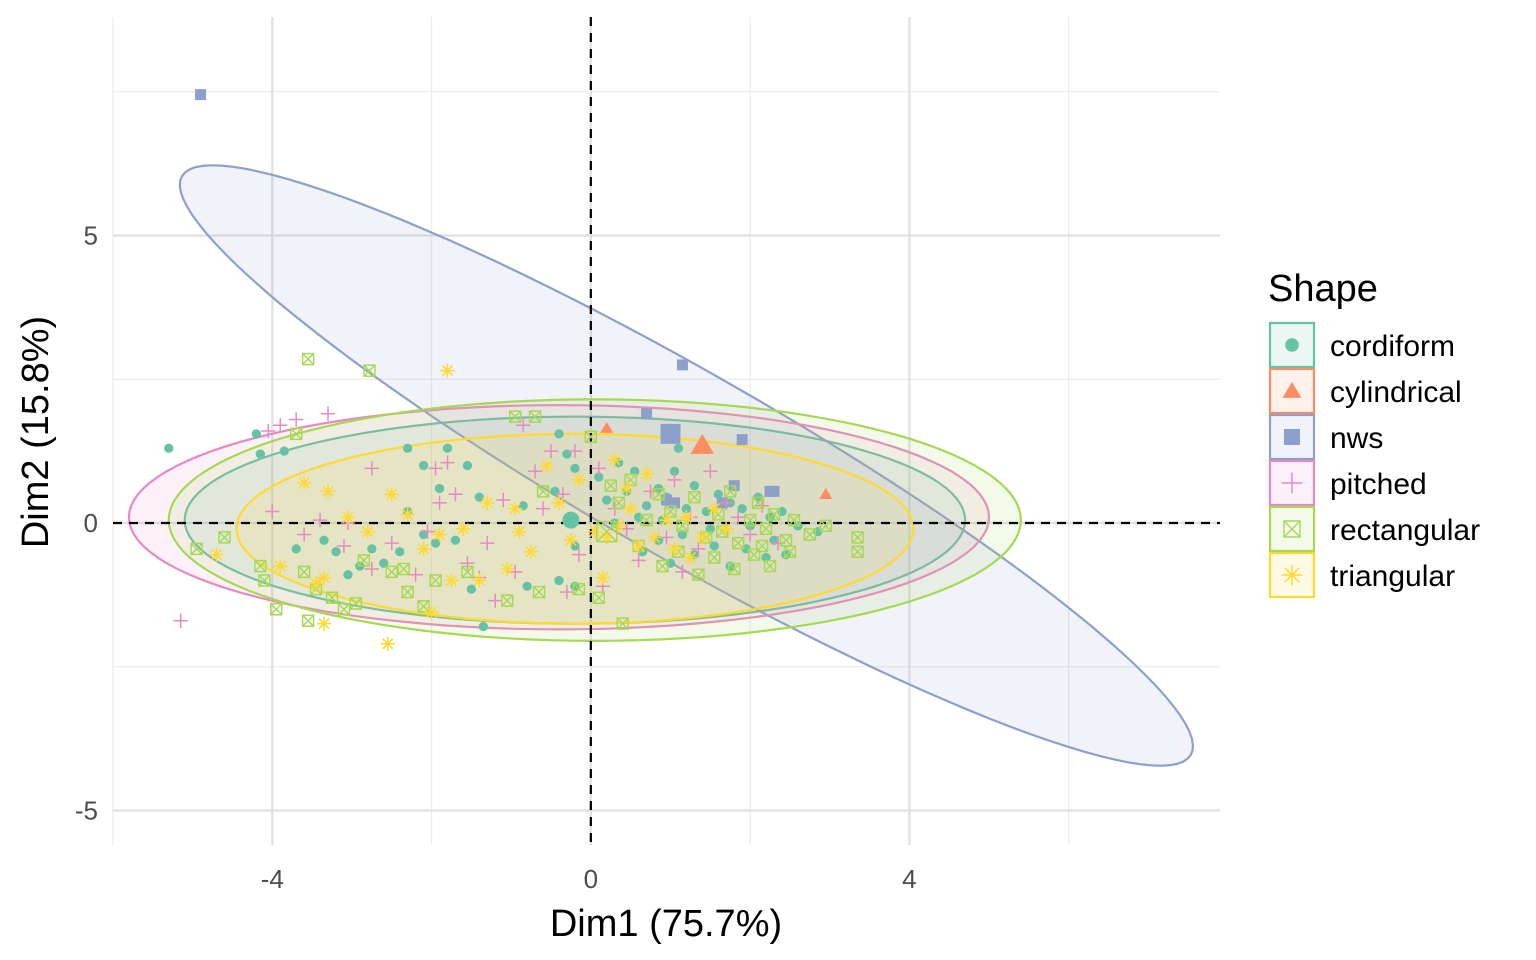 The width and height of the screenshot is (1536, 960). I want to click on y-tick-label: 5, so click(91, 236).